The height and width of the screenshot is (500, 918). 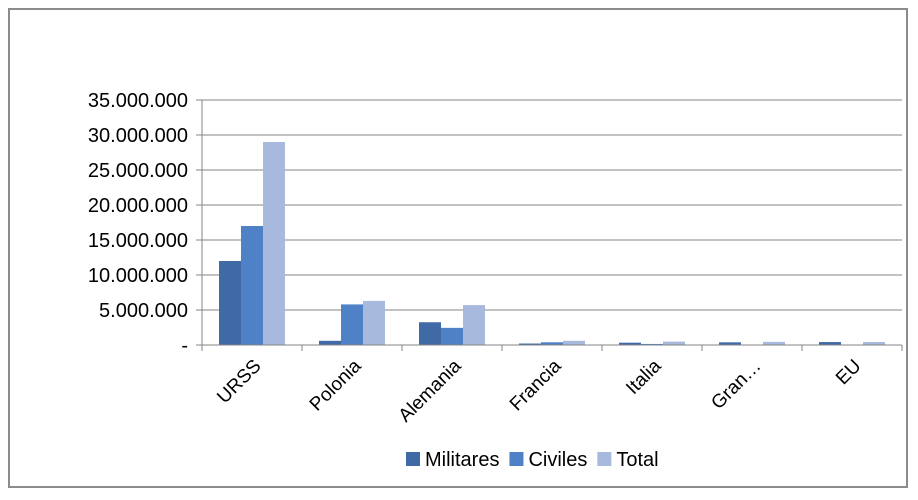 I want to click on y-tick-label: 20.000.000, so click(x=138, y=206).